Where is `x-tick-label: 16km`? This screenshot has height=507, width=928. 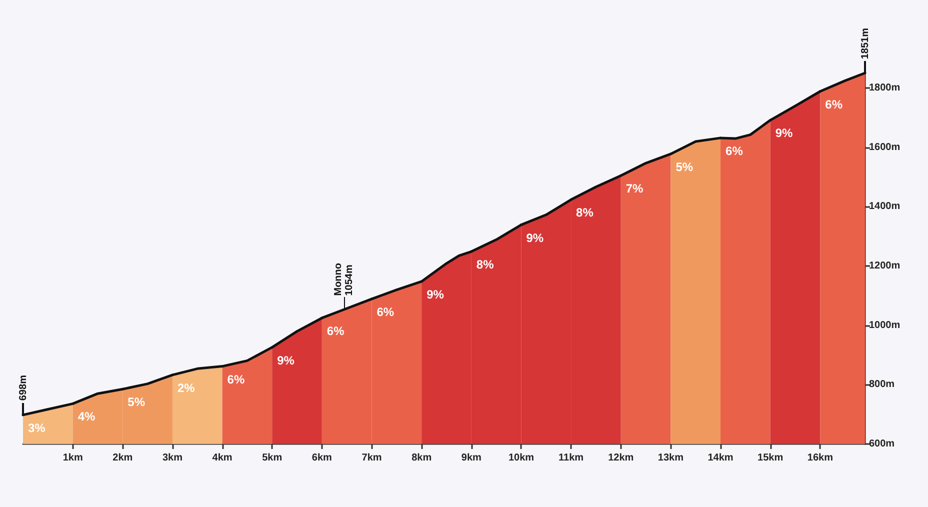 x-tick-label: 16km is located at coordinates (820, 458).